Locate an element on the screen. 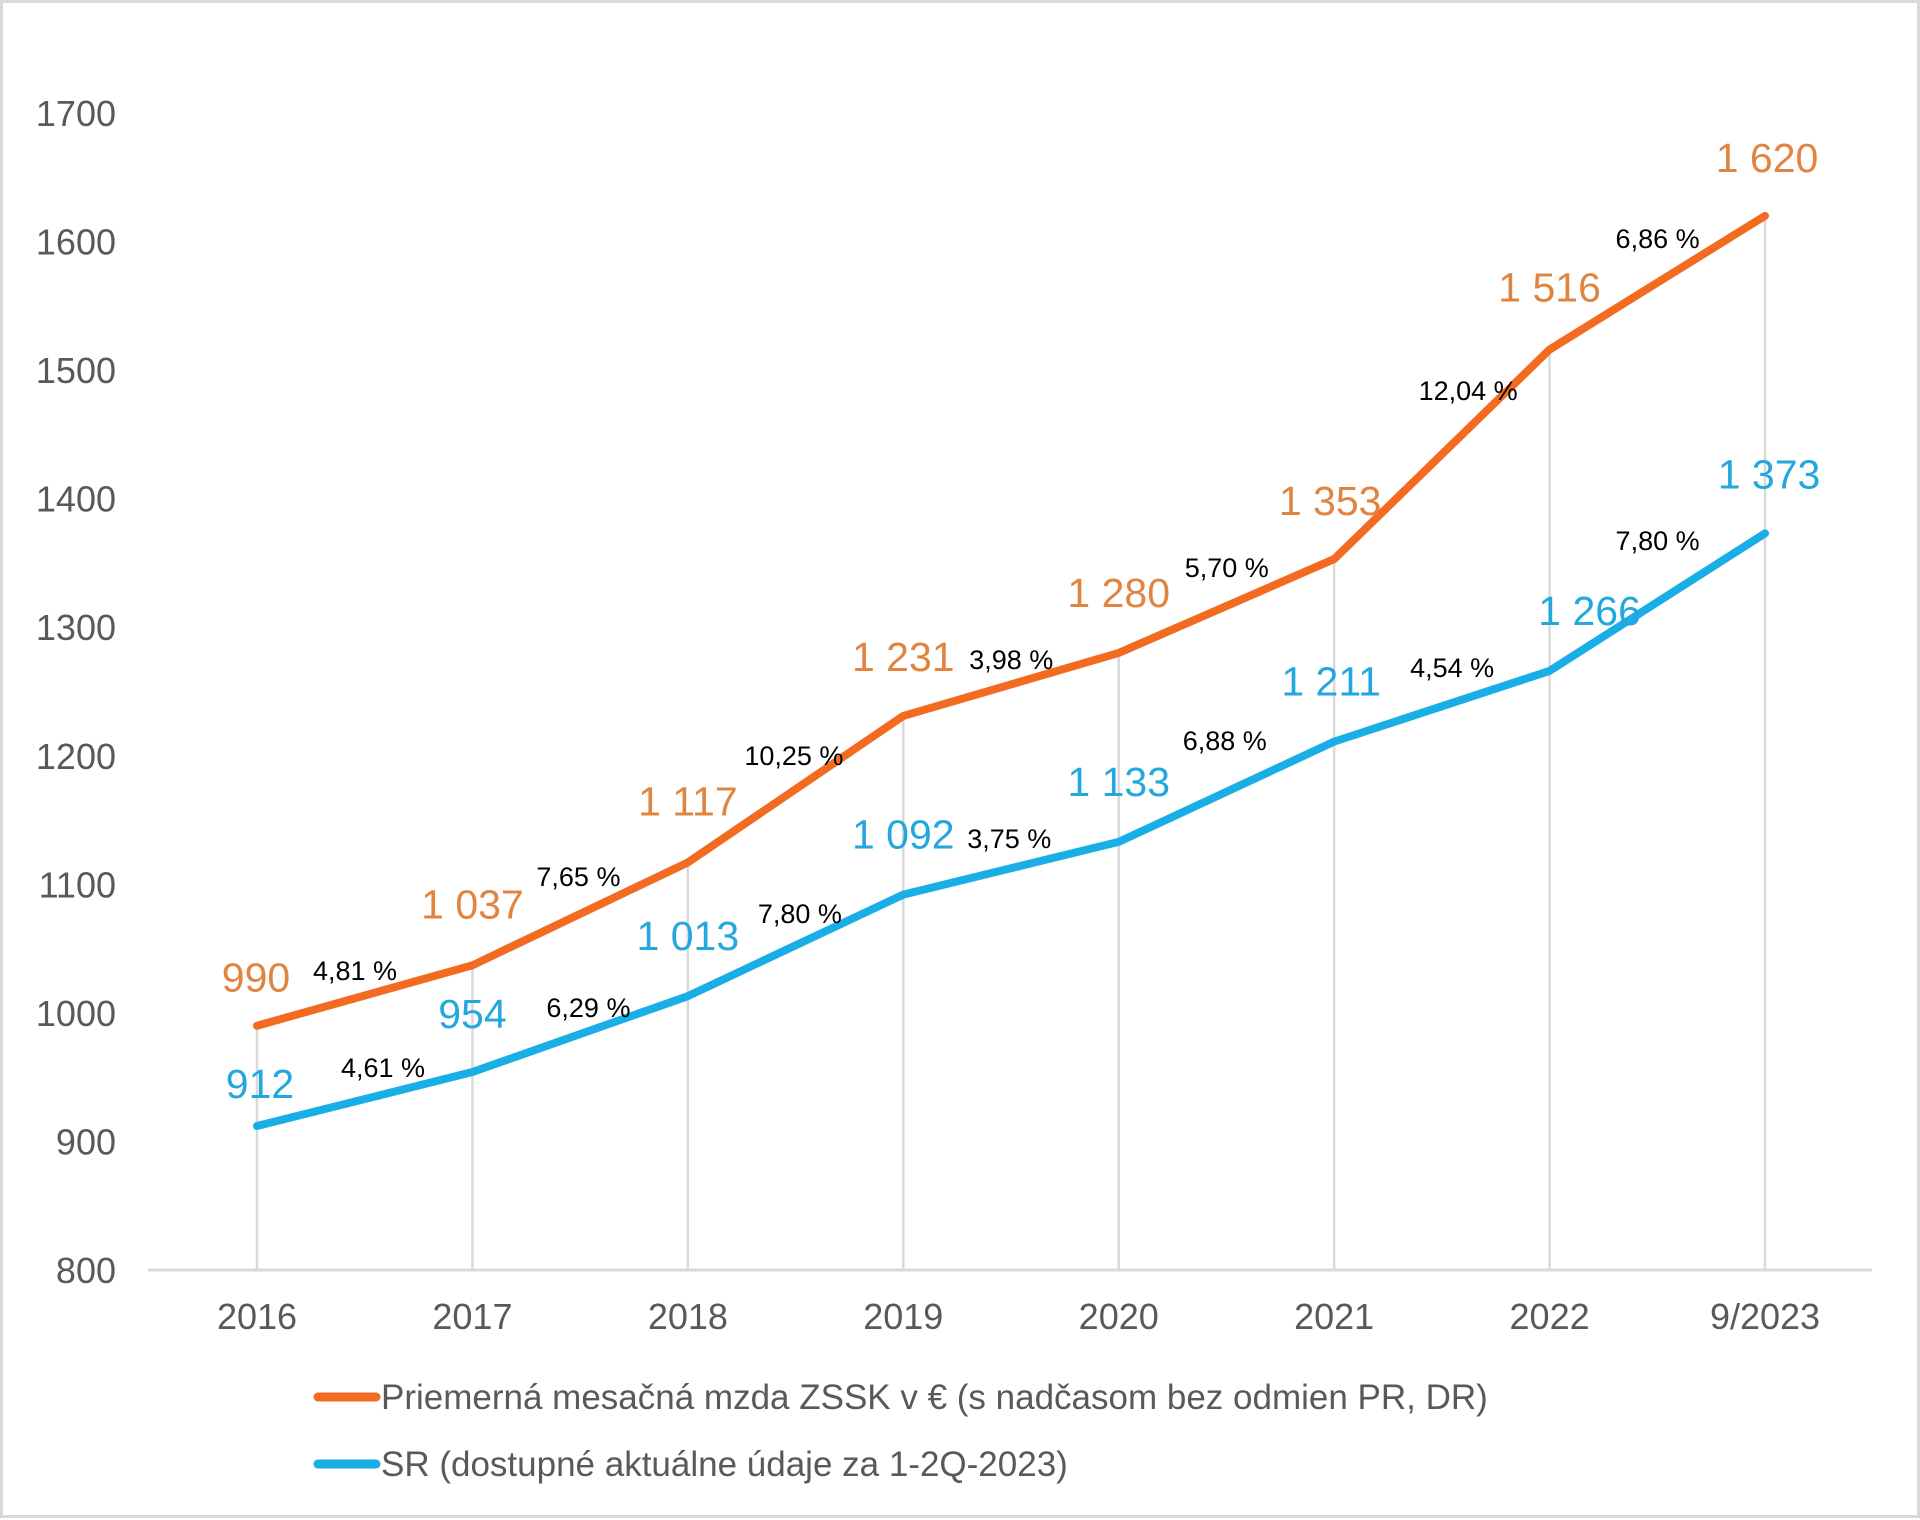  value-label-zssk: 1 117 is located at coordinates (688, 801).